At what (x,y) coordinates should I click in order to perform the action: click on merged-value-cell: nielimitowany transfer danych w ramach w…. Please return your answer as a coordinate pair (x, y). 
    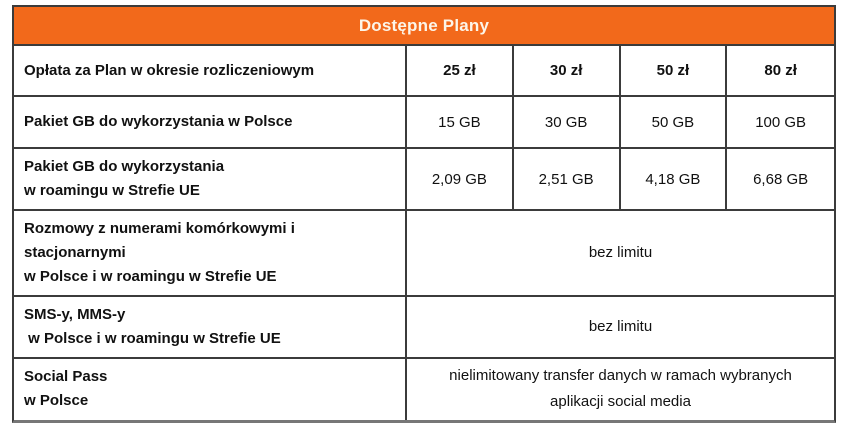
    Looking at the image, I should click on (620, 389).